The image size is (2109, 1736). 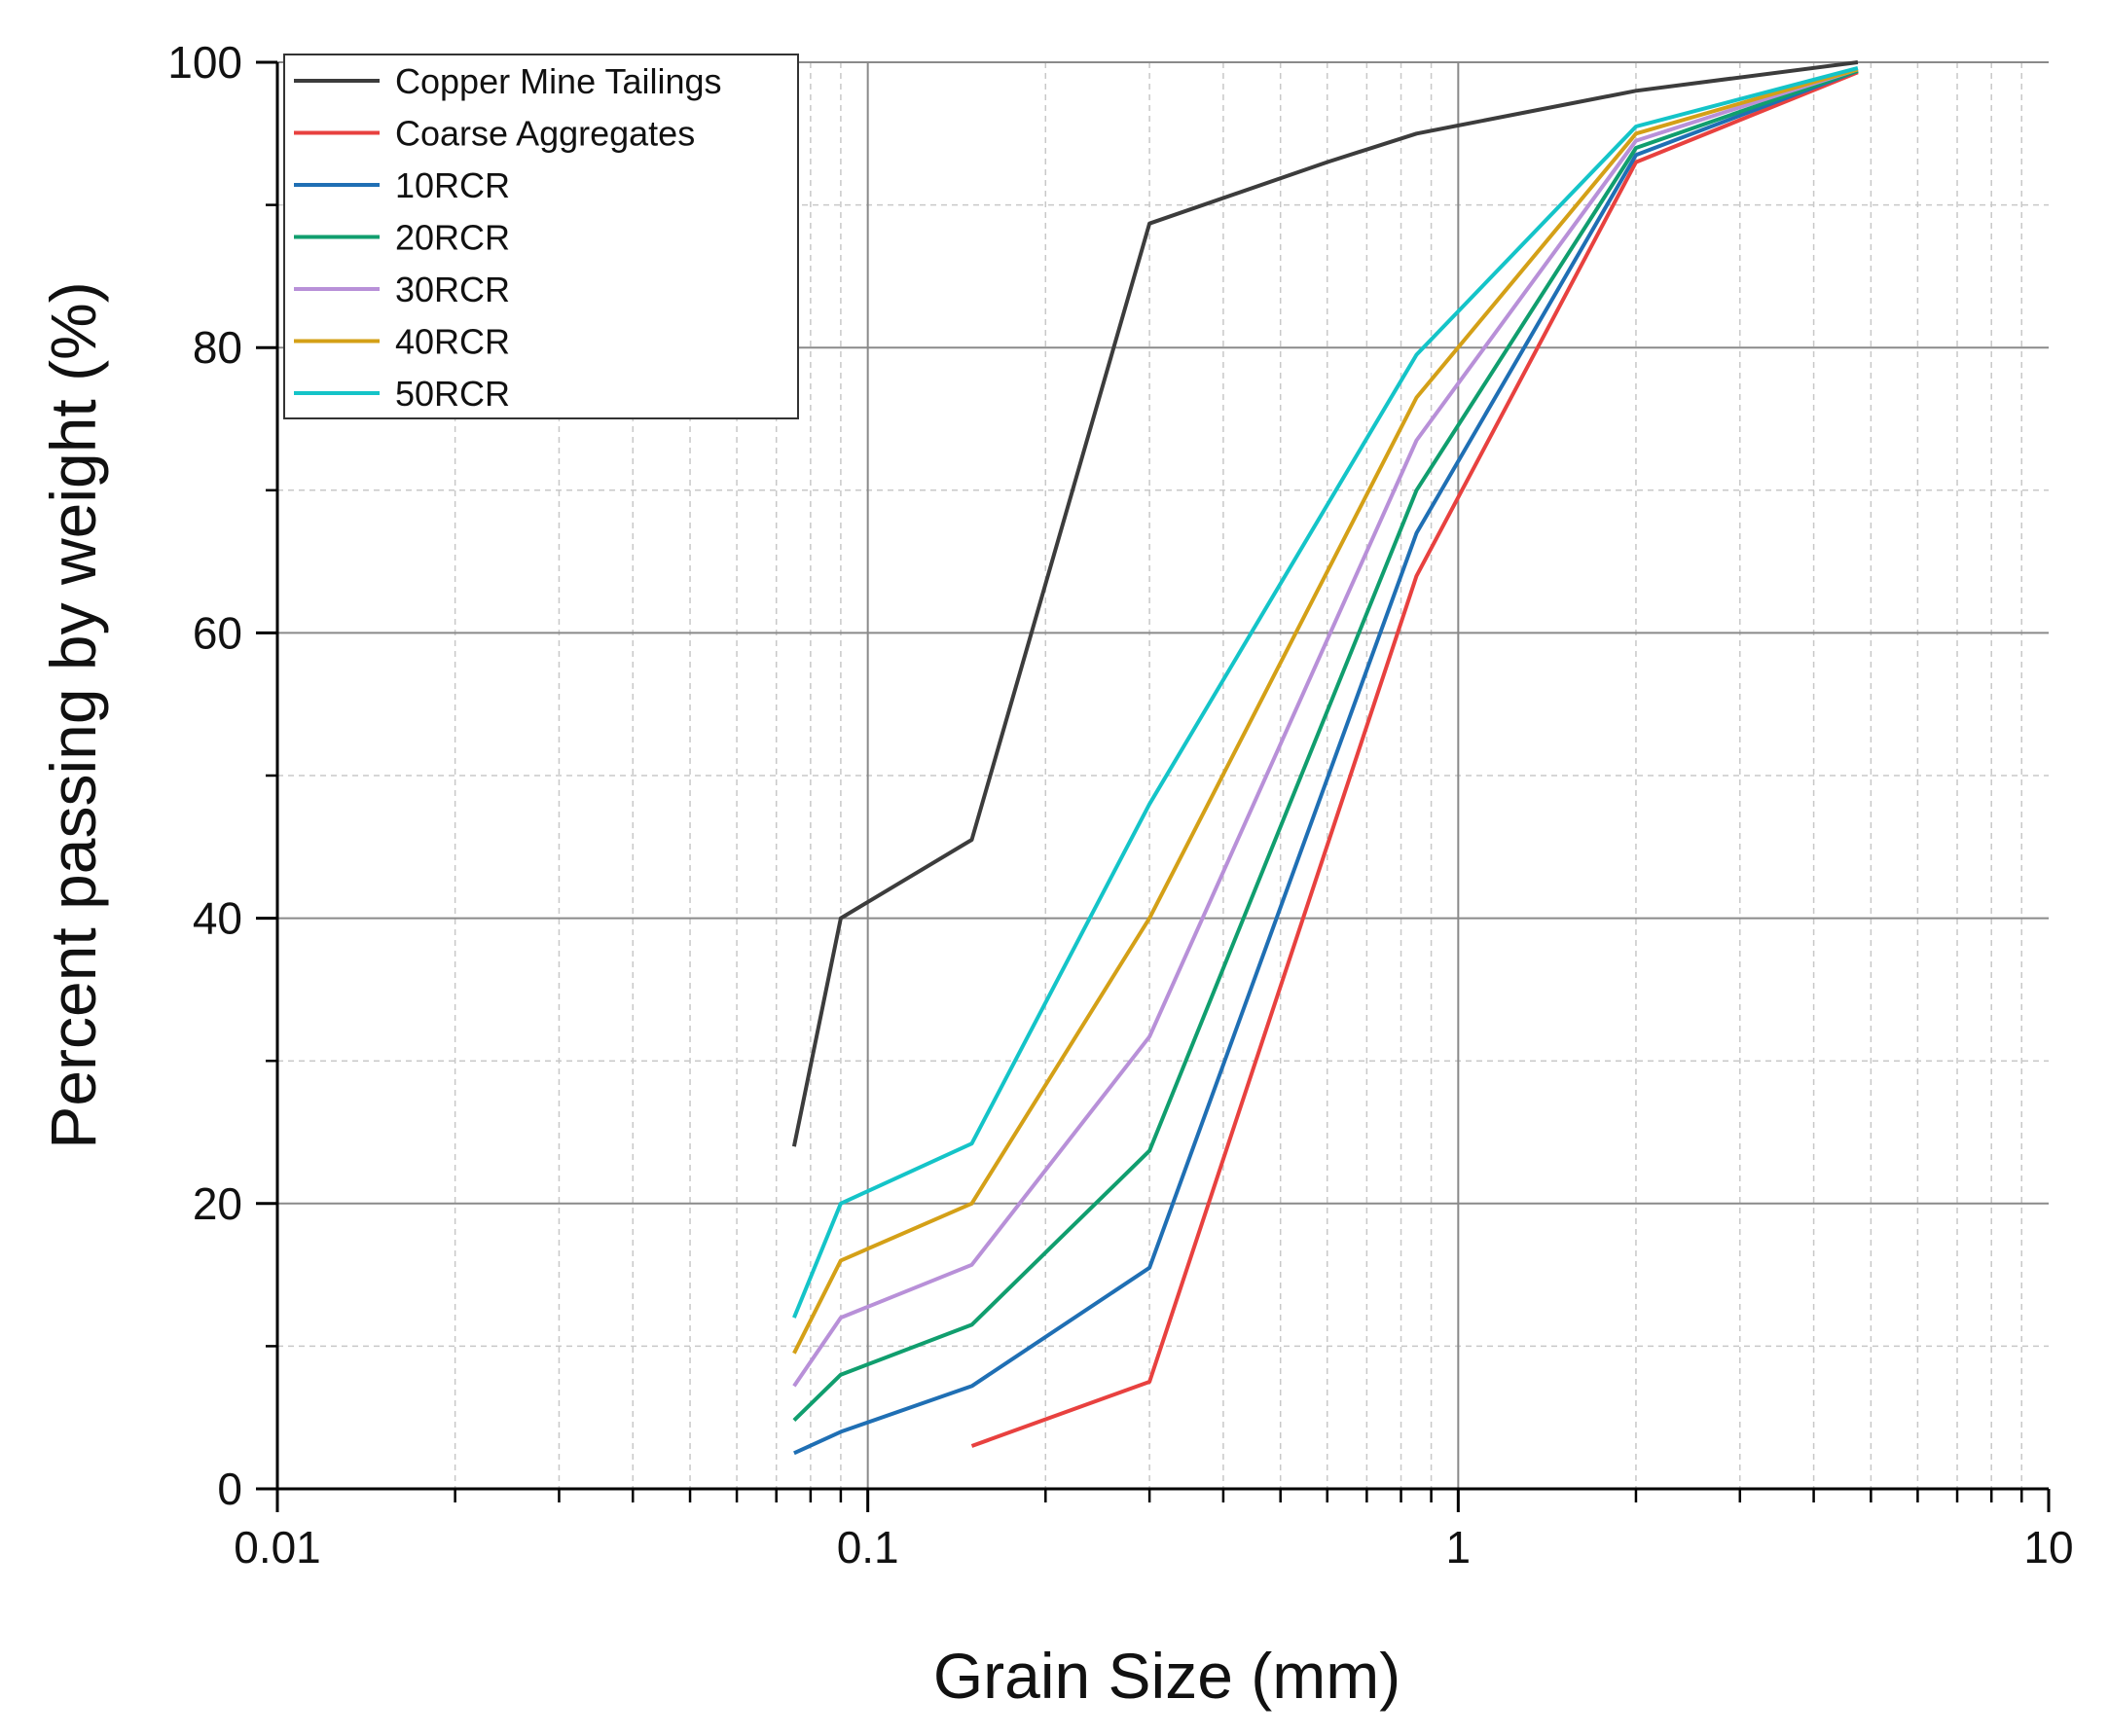 I want to click on x-axis-title: Grain Size (mm), so click(x=1166, y=1676).